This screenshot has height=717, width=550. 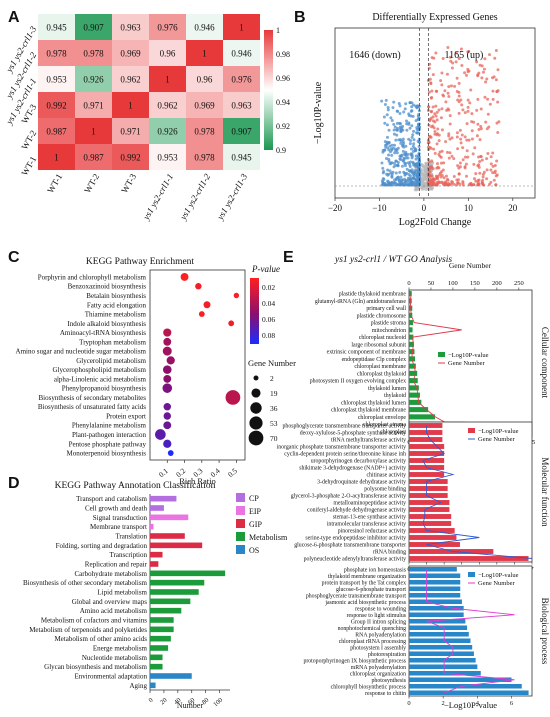 I want to click on go-term-label: response to wounding, so click(x=380, y=609).